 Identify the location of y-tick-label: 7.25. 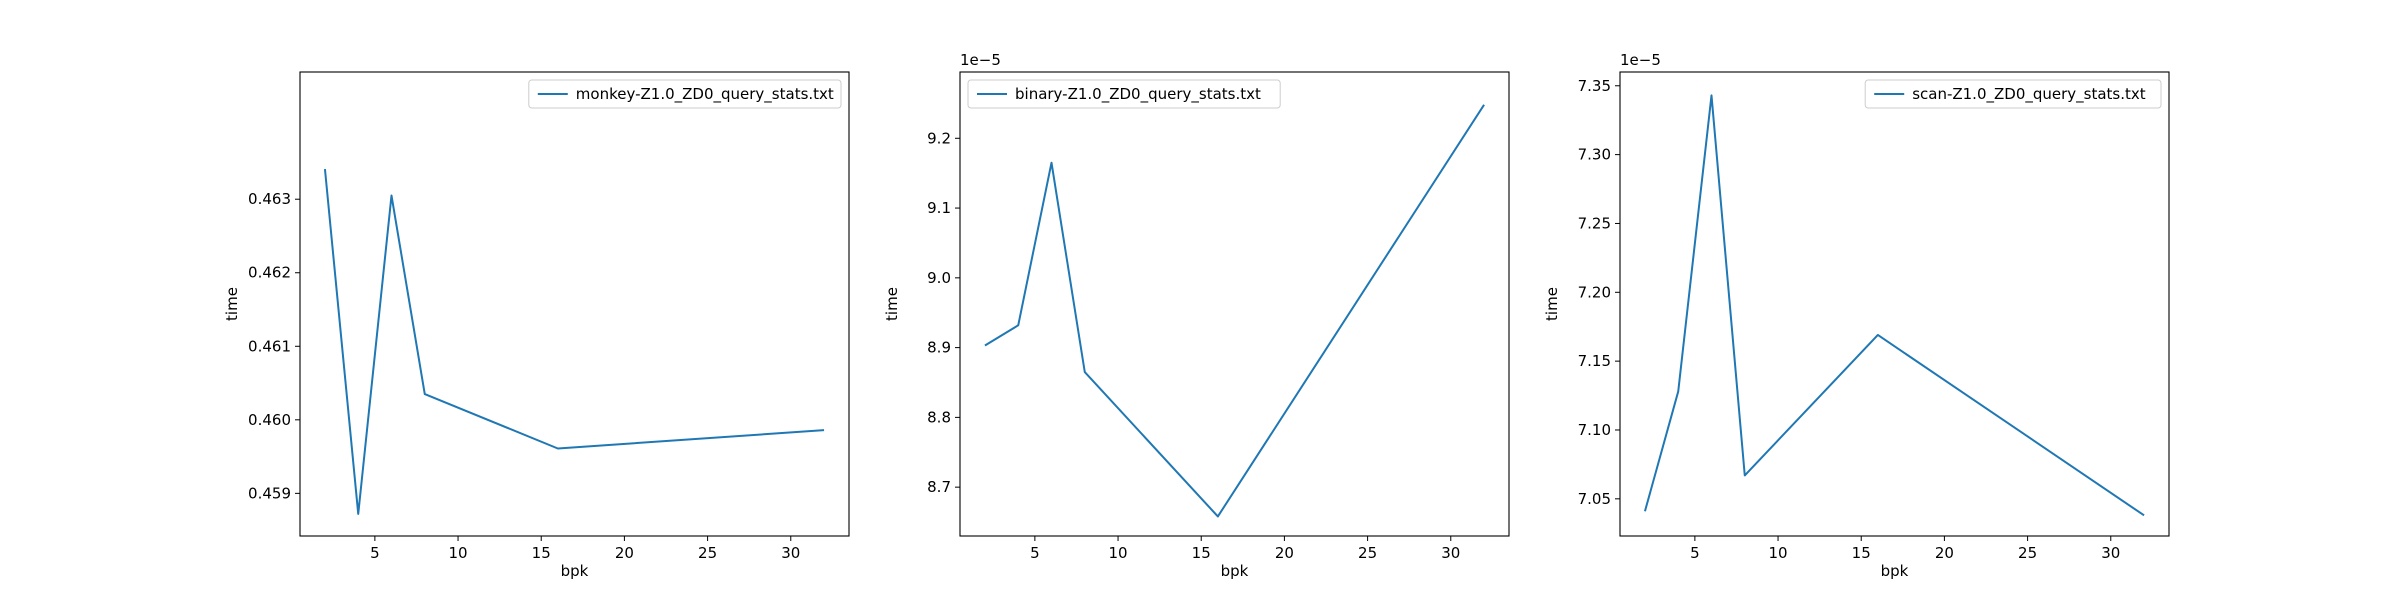
(1594, 223).